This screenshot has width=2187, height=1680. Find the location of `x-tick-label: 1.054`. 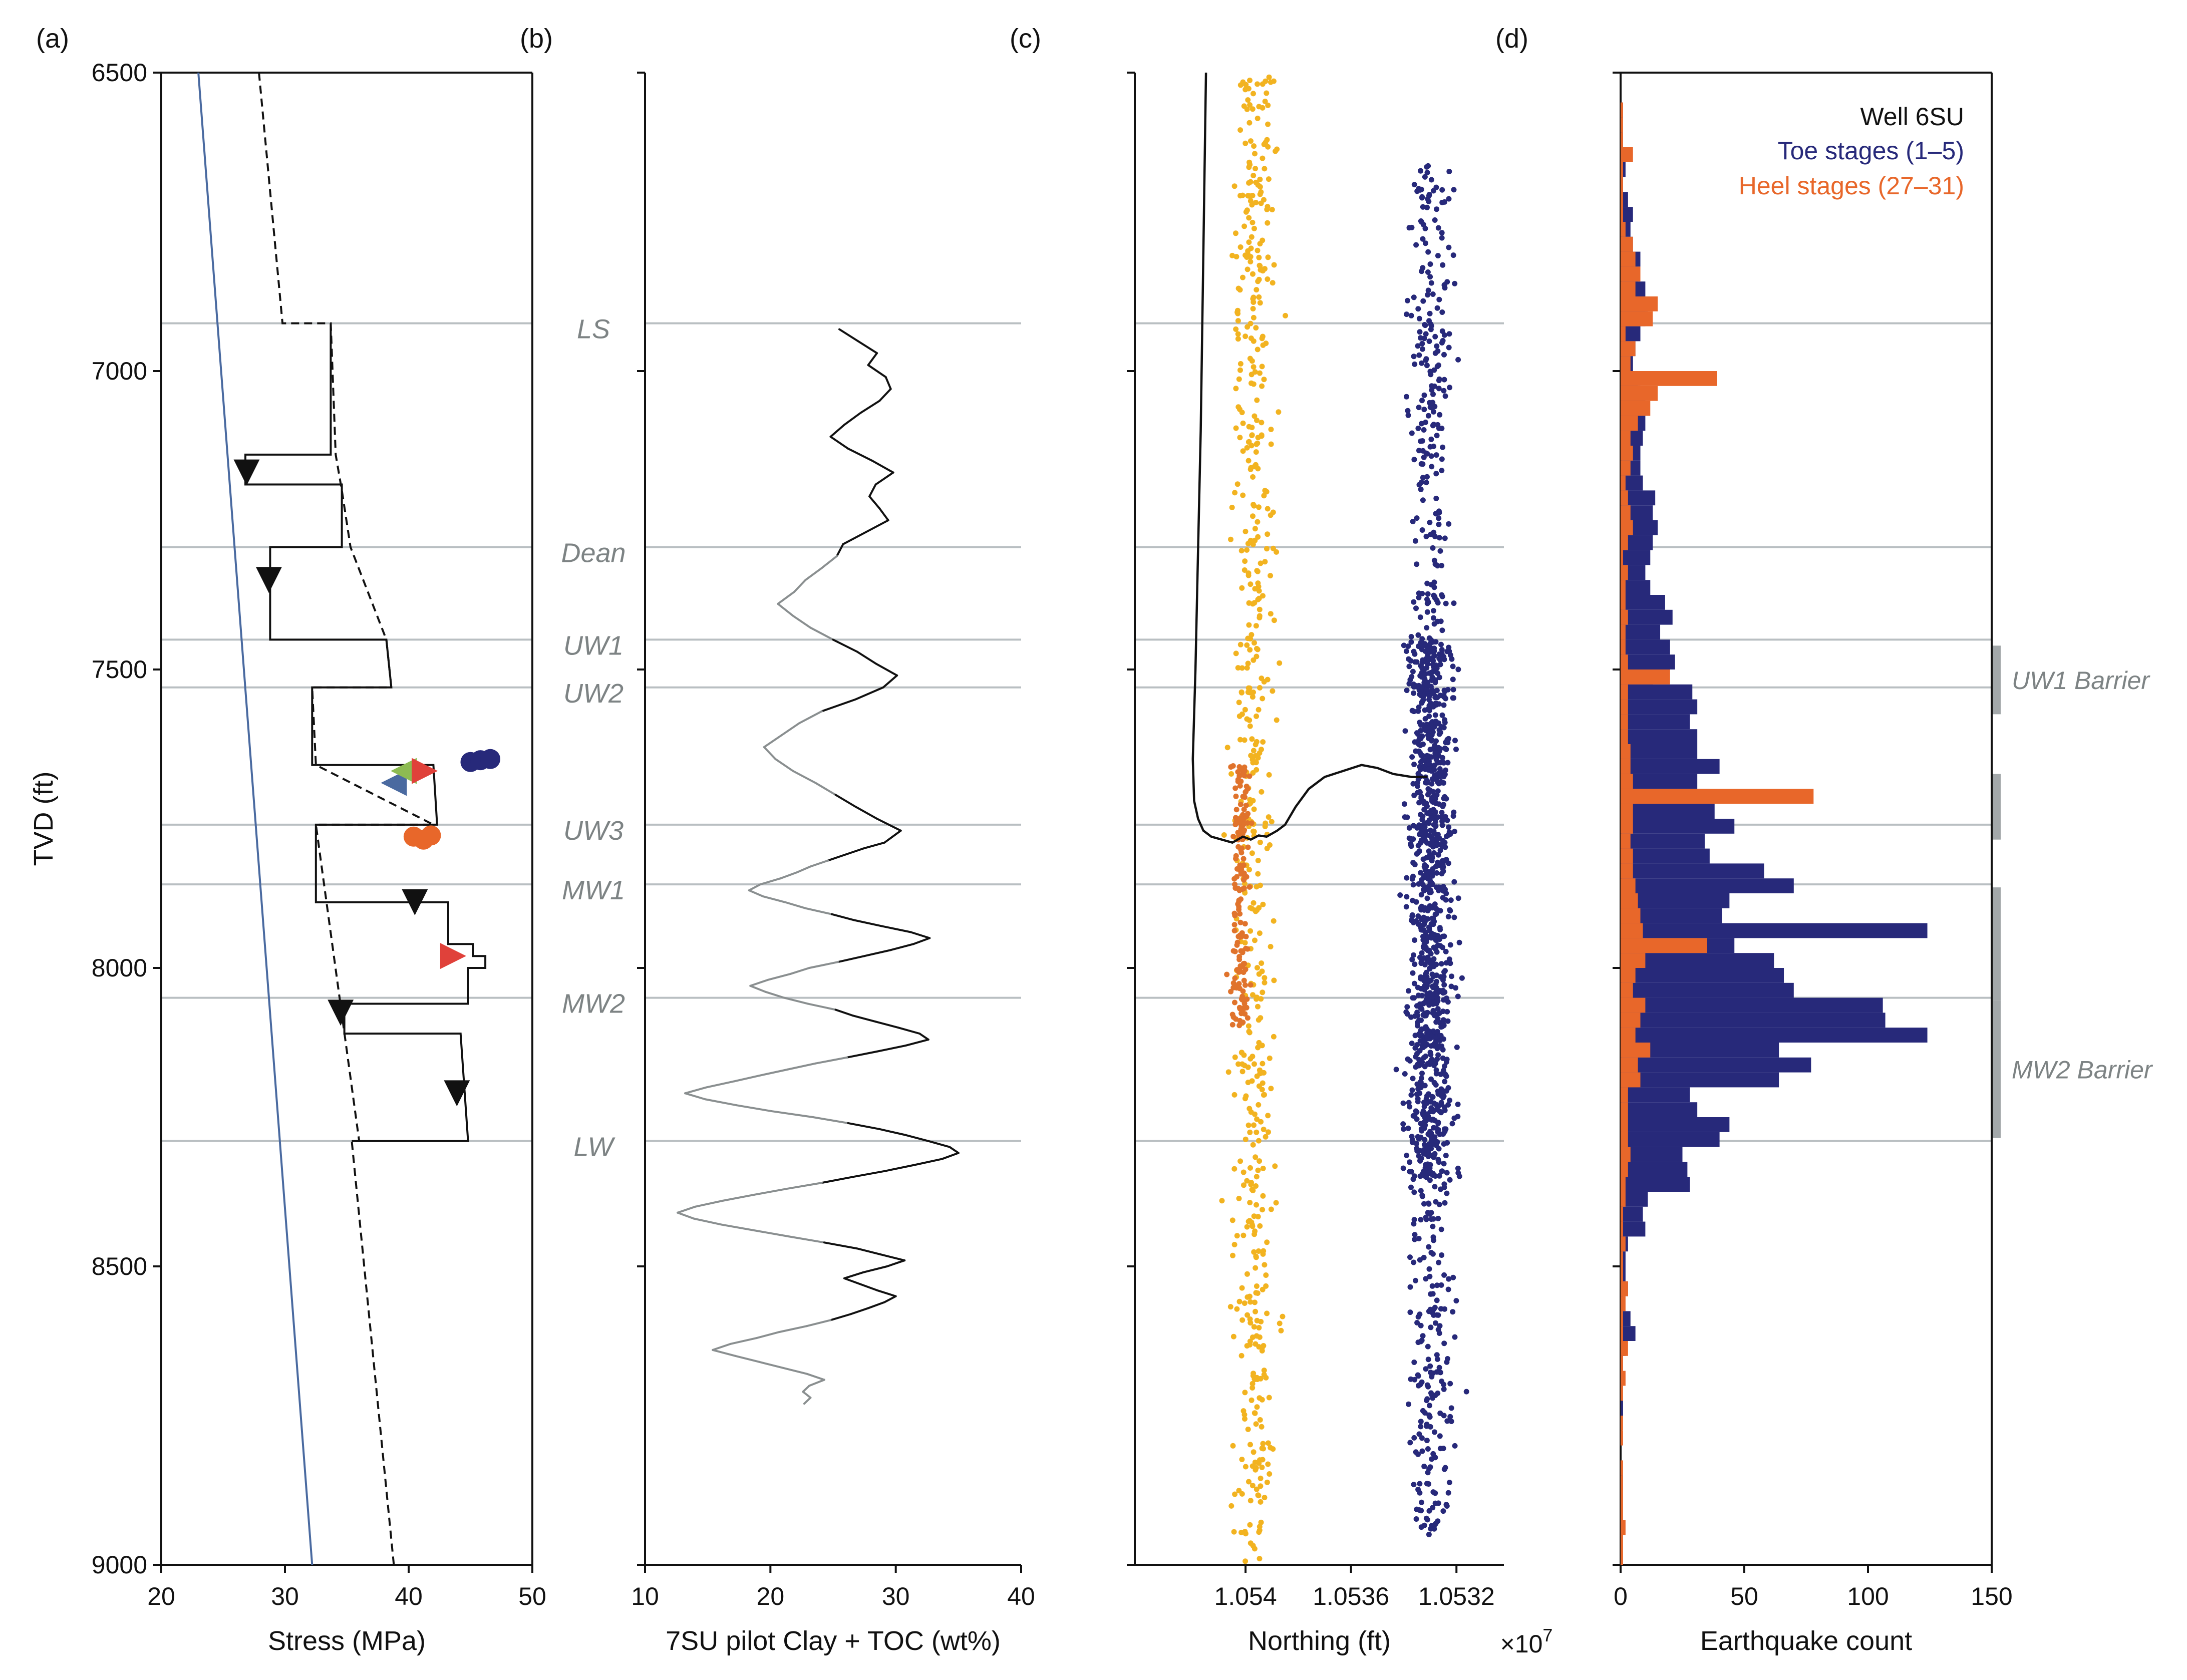

x-tick-label: 1.054 is located at coordinates (1245, 1596).